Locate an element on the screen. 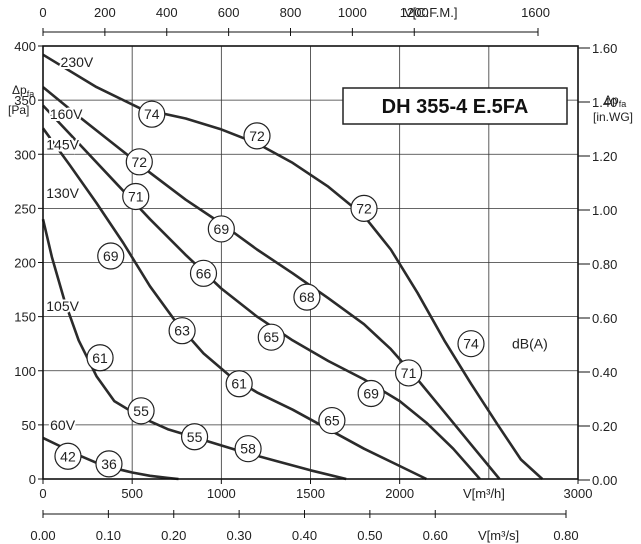 Image resolution: width=641 pixels, height=544 pixels. y-left-tick-label: 150 is located at coordinates (25, 317).